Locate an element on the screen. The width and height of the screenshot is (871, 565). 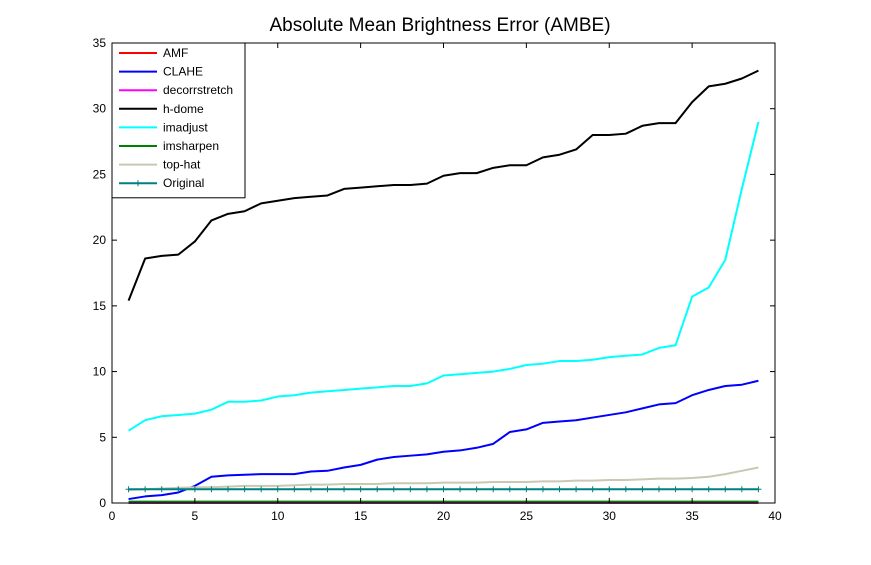
legend-label: Original is located at coordinates (183, 183).